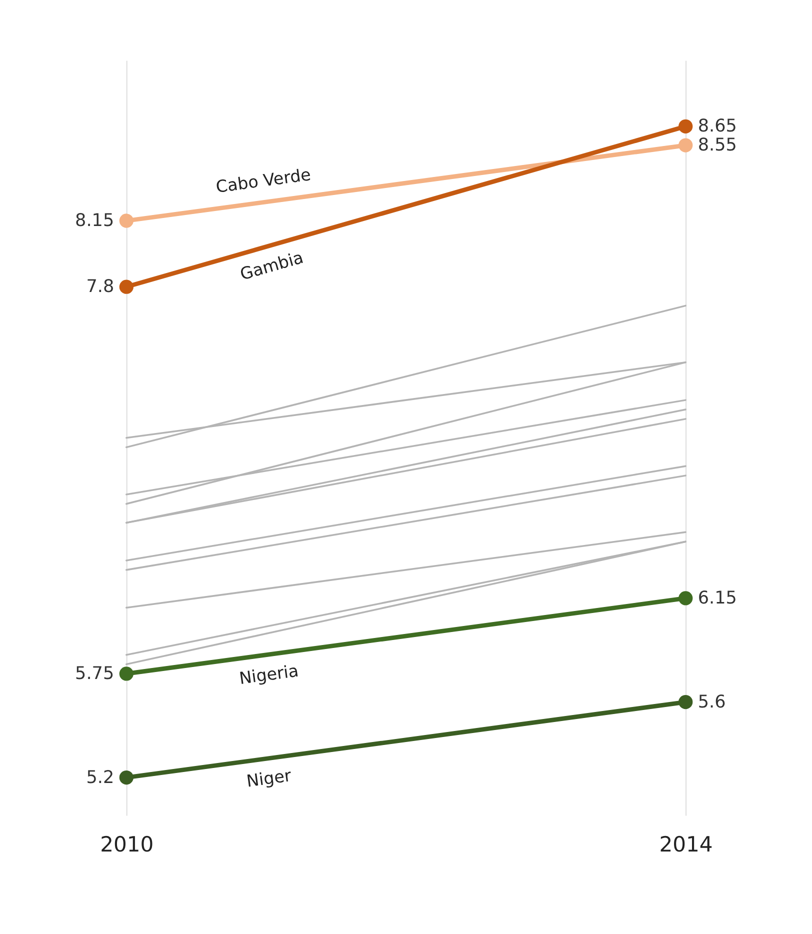 Image resolution: width=812 pixels, height=934 pixels. Describe the element at coordinates (717, 126) in the screenshot. I see `data-label: 8.65` at that location.